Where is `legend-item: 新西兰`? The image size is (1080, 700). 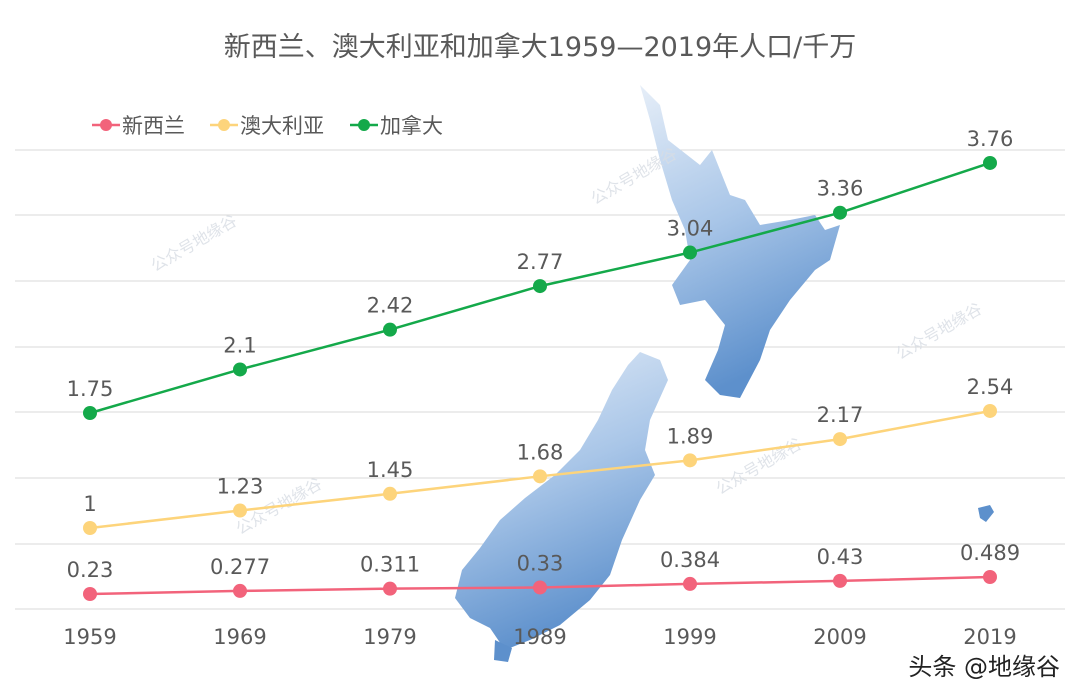 legend-item: 新西兰 is located at coordinates (138, 126).